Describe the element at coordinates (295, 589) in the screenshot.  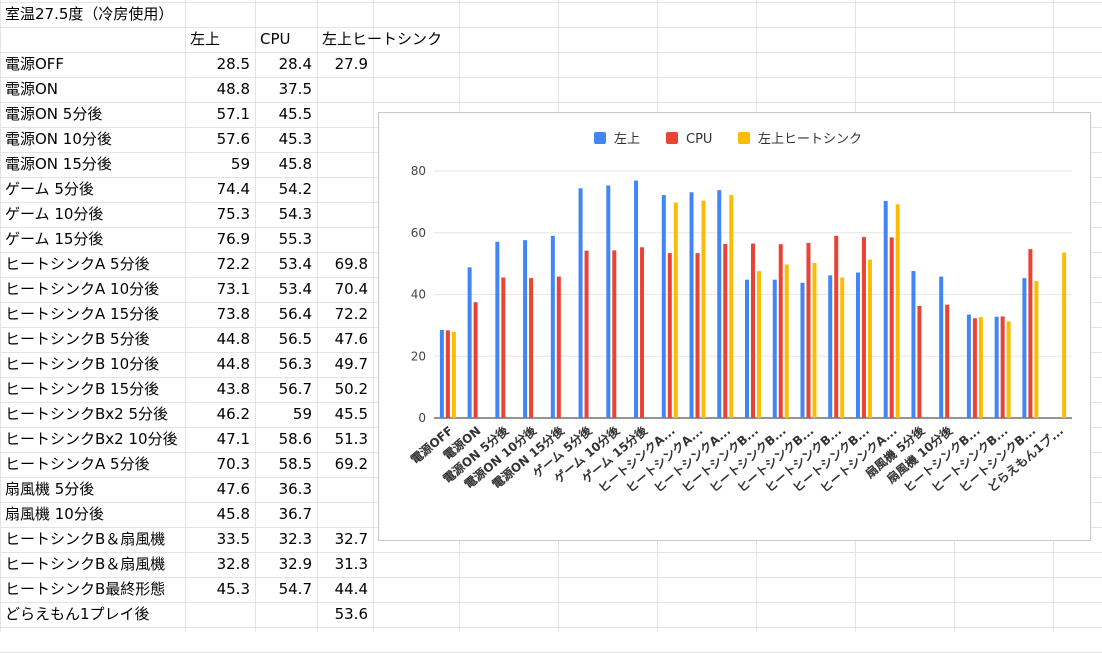
I see `value-cell: 54.7` at that location.